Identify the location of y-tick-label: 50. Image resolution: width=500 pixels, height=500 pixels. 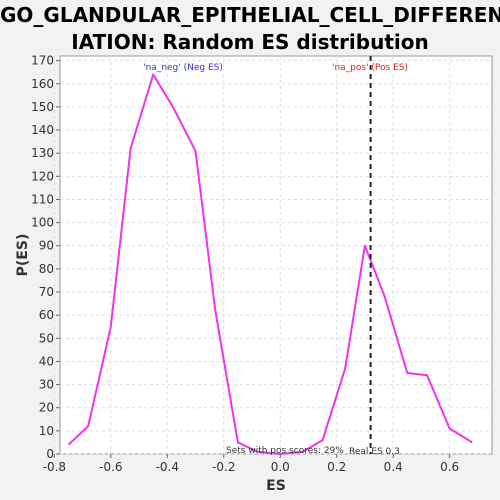
(46, 338).